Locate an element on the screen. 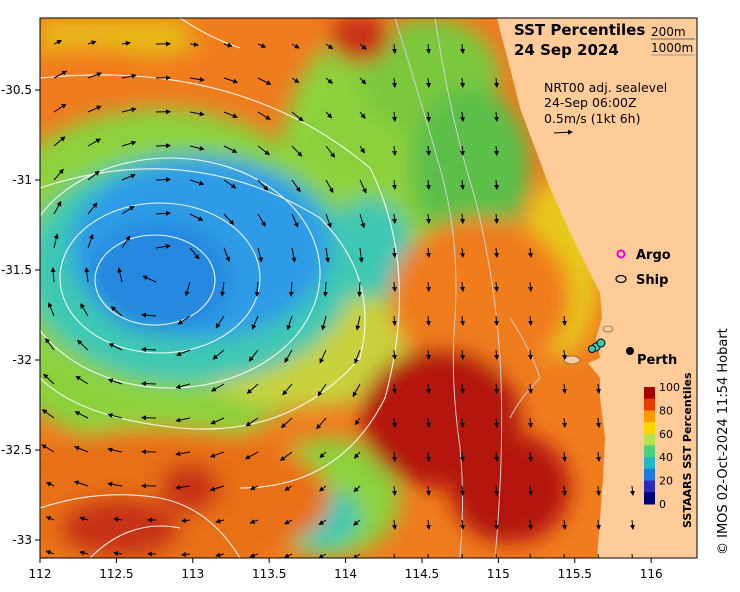  island is located at coordinates (608, 329).